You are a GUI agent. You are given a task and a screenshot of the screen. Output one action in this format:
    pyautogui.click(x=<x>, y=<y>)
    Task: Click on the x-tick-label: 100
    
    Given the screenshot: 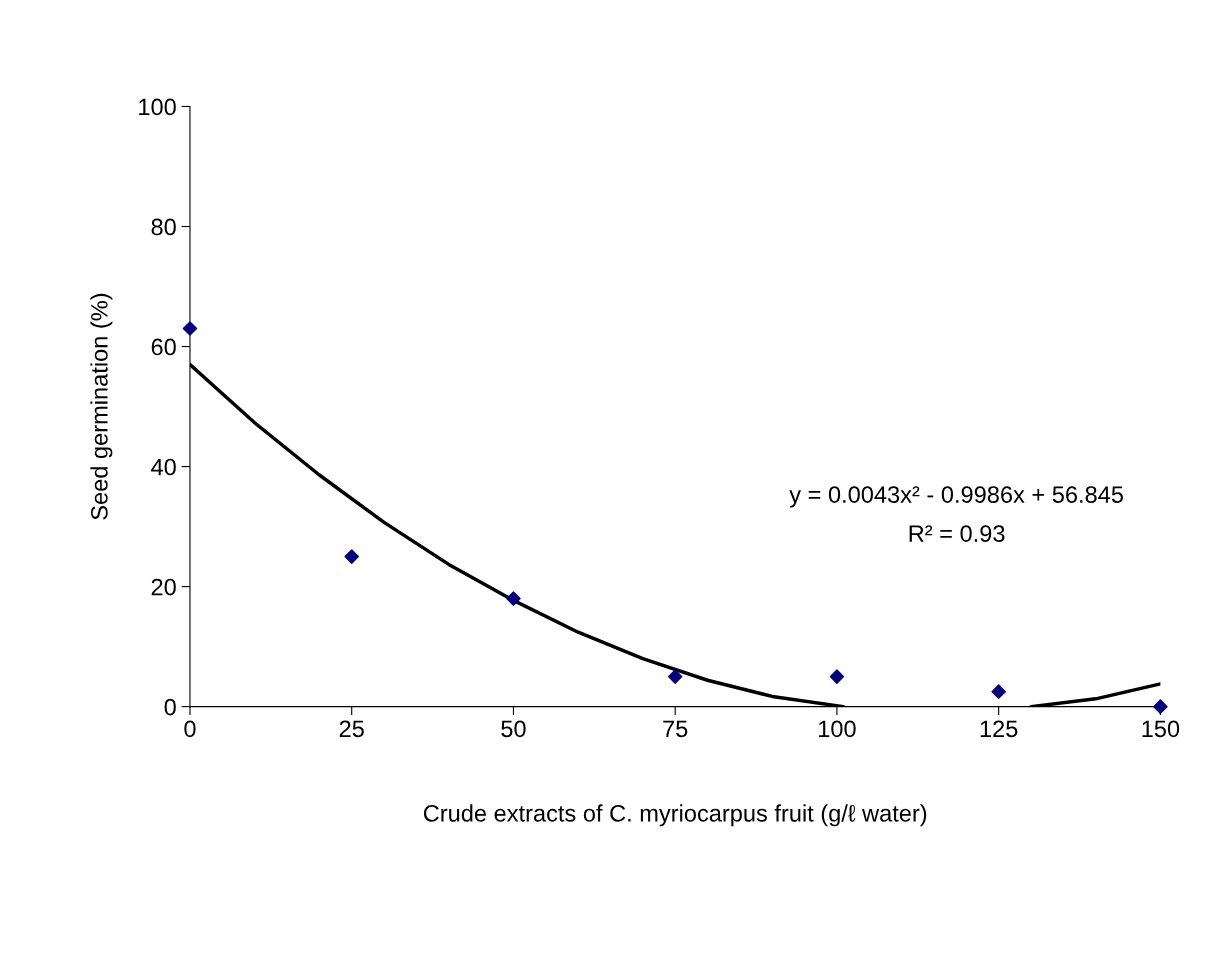 What is the action you would take?
    pyautogui.click(x=837, y=729)
    